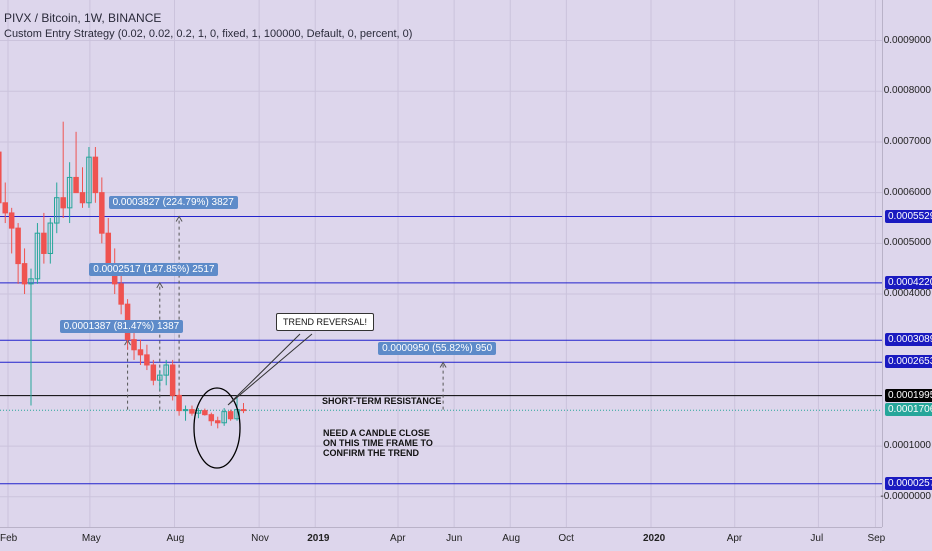 The width and height of the screenshot is (932, 551). What do you see at coordinates (318, 538) in the screenshot?
I see `x-tick-label: 2019` at bounding box center [318, 538].